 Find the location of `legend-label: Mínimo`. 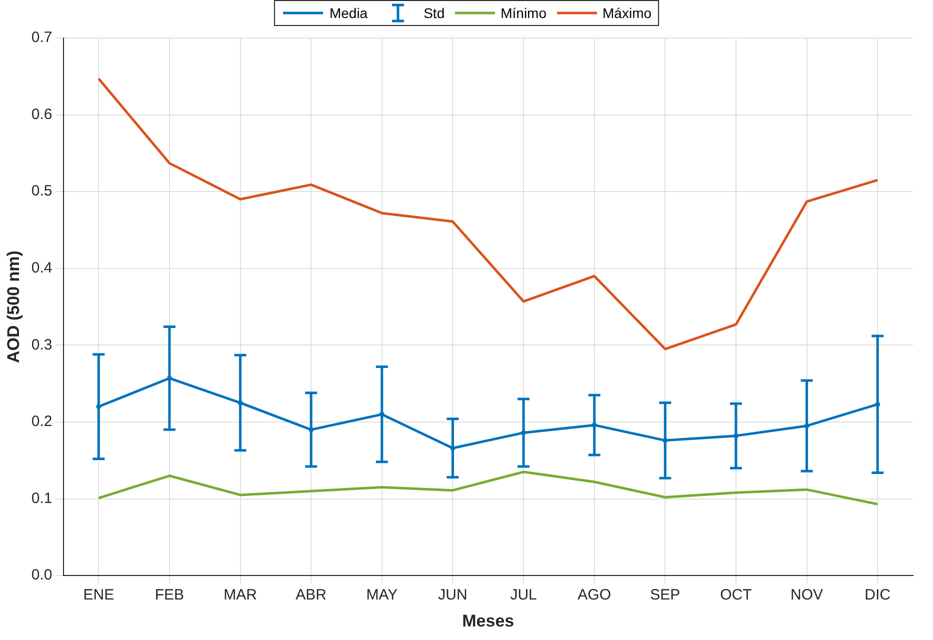

legend-label: Mínimo is located at coordinates (523, 13).